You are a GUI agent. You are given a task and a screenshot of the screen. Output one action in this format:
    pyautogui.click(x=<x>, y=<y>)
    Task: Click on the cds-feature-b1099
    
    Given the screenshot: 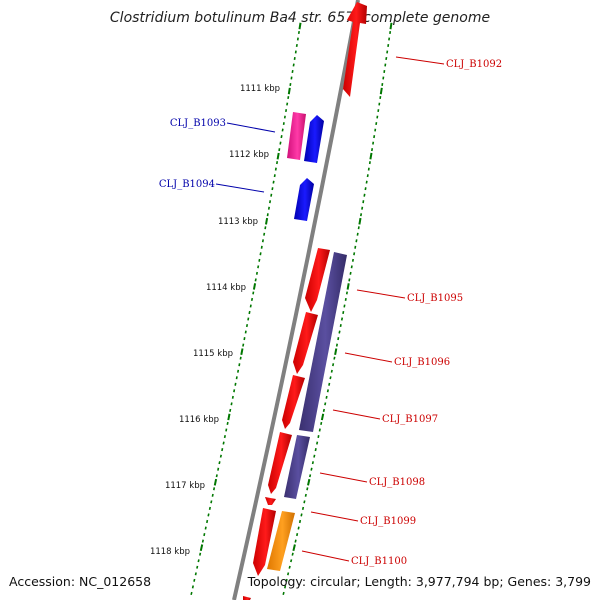 What is the action you would take?
    pyautogui.click(x=270, y=501)
    